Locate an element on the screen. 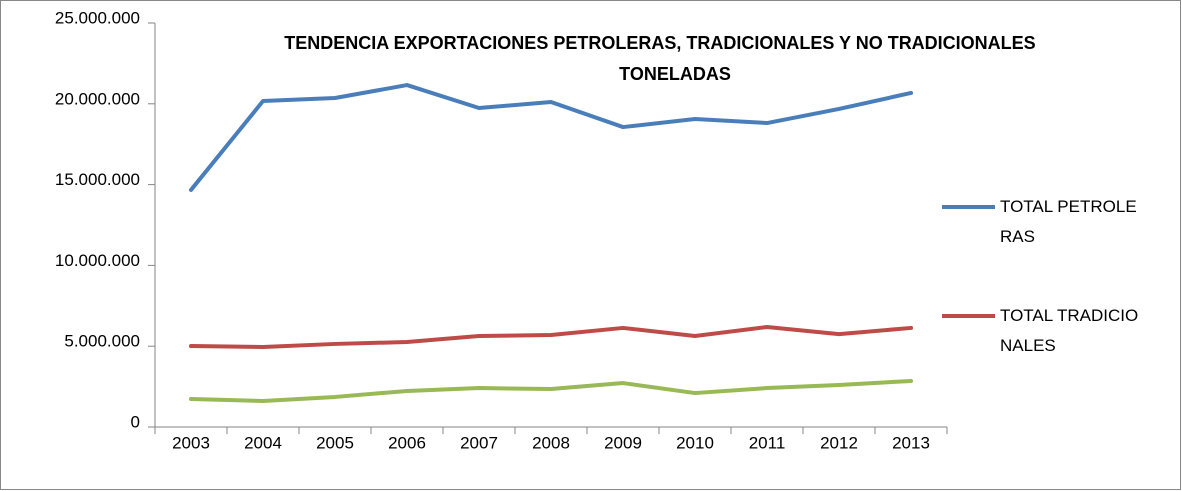 This screenshot has width=1182, height=491. x-tick-label: 2004 is located at coordinates (263, 442).